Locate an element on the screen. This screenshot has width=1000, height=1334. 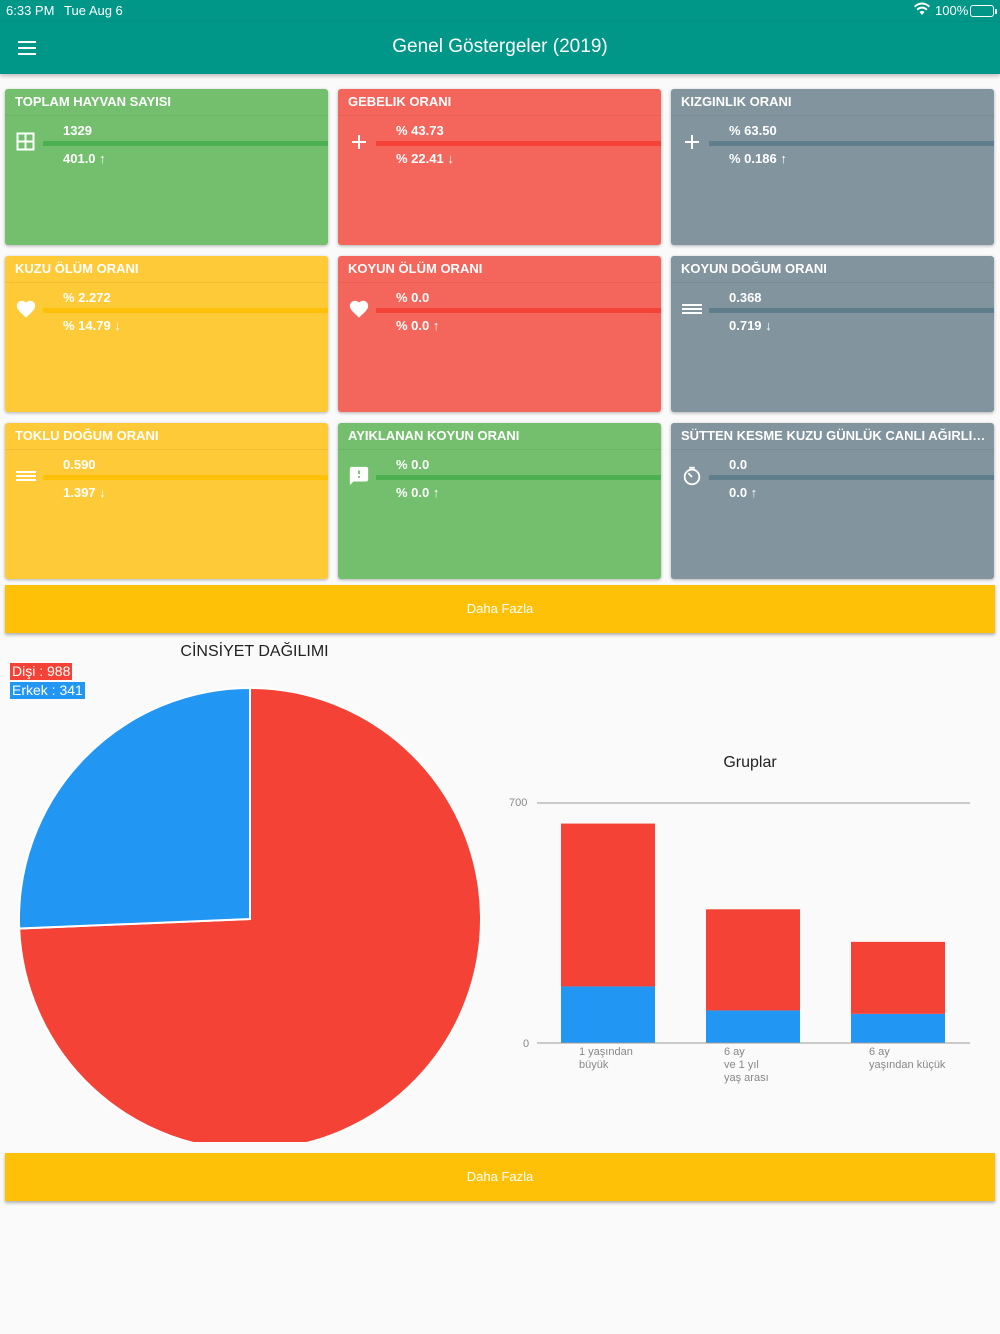
x-tick-label-line: 1 yaşından is located at coordinates (606, 1052).